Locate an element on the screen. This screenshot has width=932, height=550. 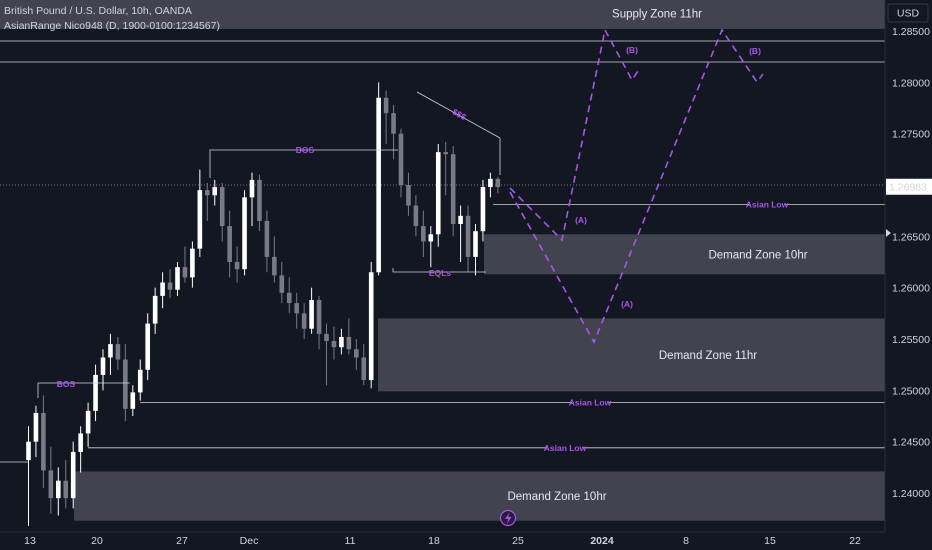
x-tick-10: 15 is located at coordinates (770, 541).